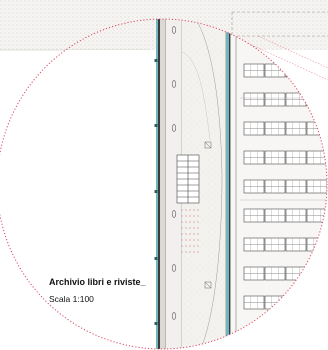 This screenshot has height=350, width=328. I want to click on wall-right-dark, so click(230, 189).